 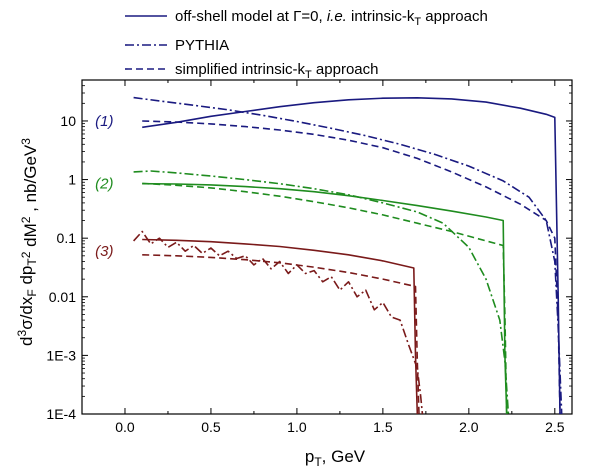 I want to click on curve-labels: (1) (2) (3), so click(x=104, y=186).